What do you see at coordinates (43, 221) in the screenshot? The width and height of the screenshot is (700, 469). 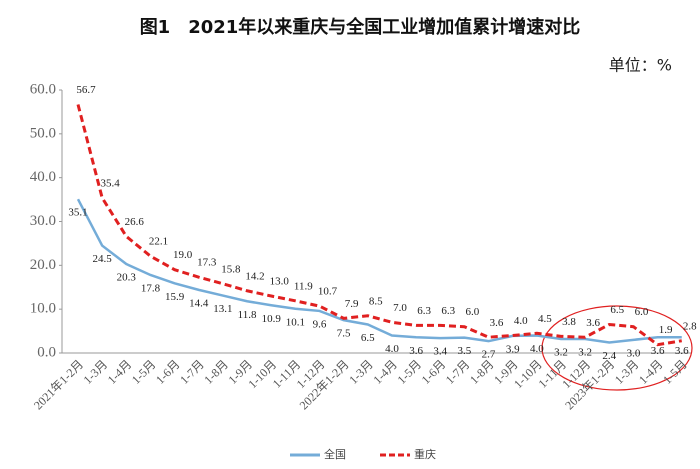 I see `y-tick-label: 30.0` at bounding box center [43, 221].